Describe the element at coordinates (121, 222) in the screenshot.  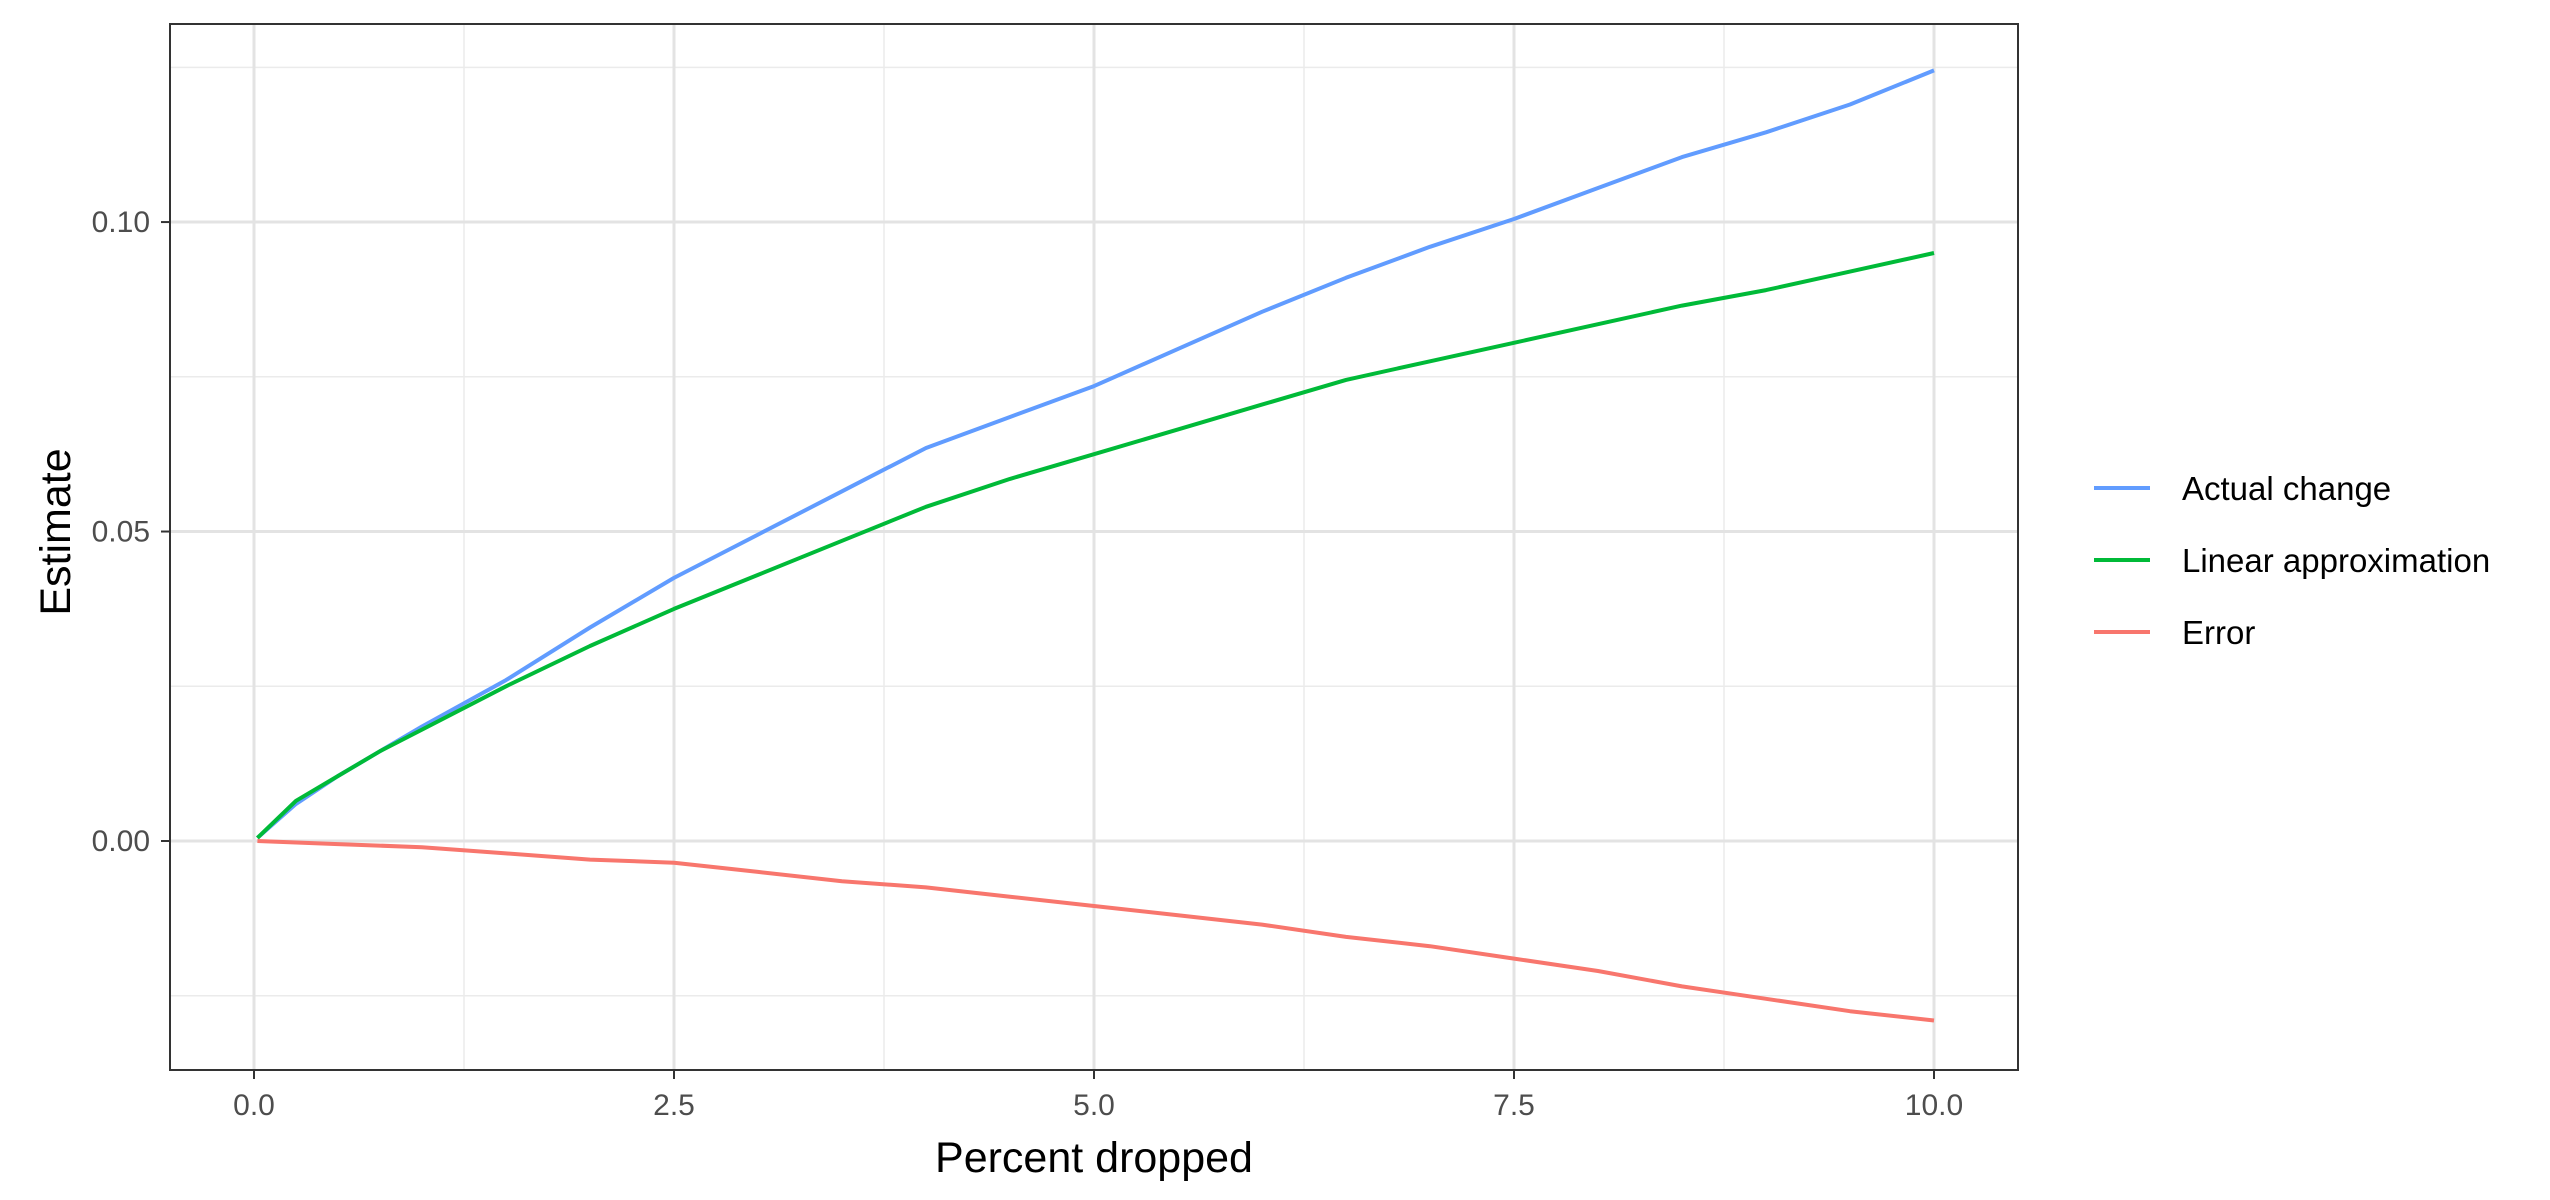
I see `y-tick-label: 0.10` at that location.